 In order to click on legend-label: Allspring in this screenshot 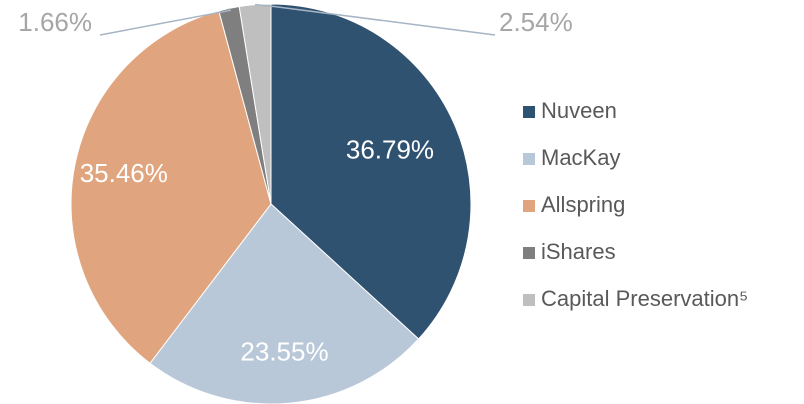, I will do `click(583, 204)`.